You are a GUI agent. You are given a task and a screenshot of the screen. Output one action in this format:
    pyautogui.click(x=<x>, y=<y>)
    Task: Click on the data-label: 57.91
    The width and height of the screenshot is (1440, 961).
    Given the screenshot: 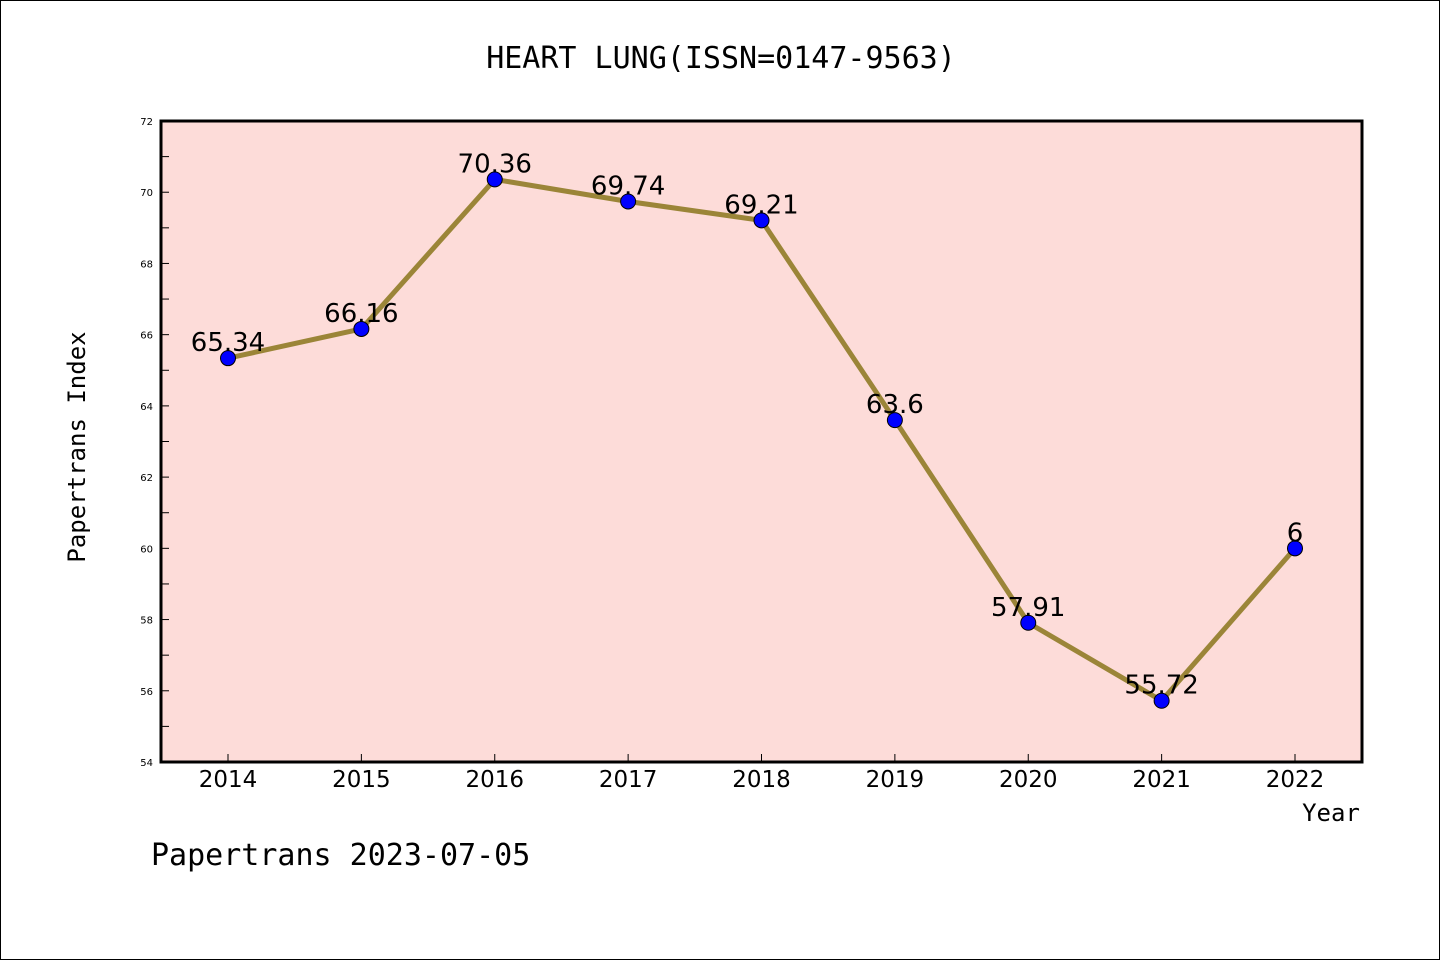 What is the action you would take?
    pyautogui.click(x=1028, y=608)
    